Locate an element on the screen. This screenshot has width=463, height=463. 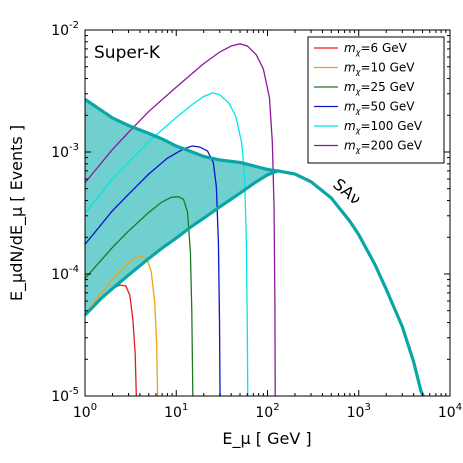
x-tick-label-4: 10⁴ is located at coordinates (450, 411).